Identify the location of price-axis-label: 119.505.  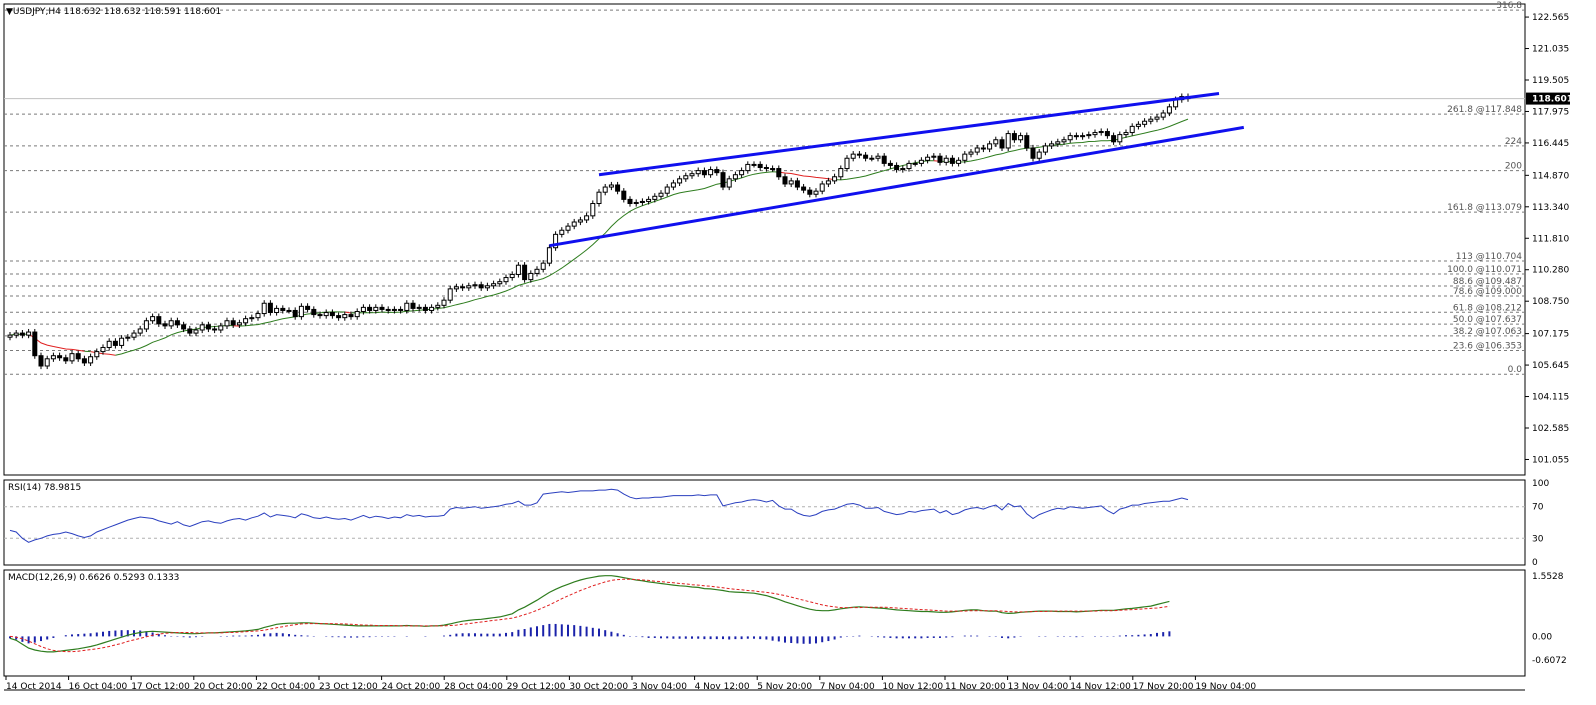
(1550, 81).